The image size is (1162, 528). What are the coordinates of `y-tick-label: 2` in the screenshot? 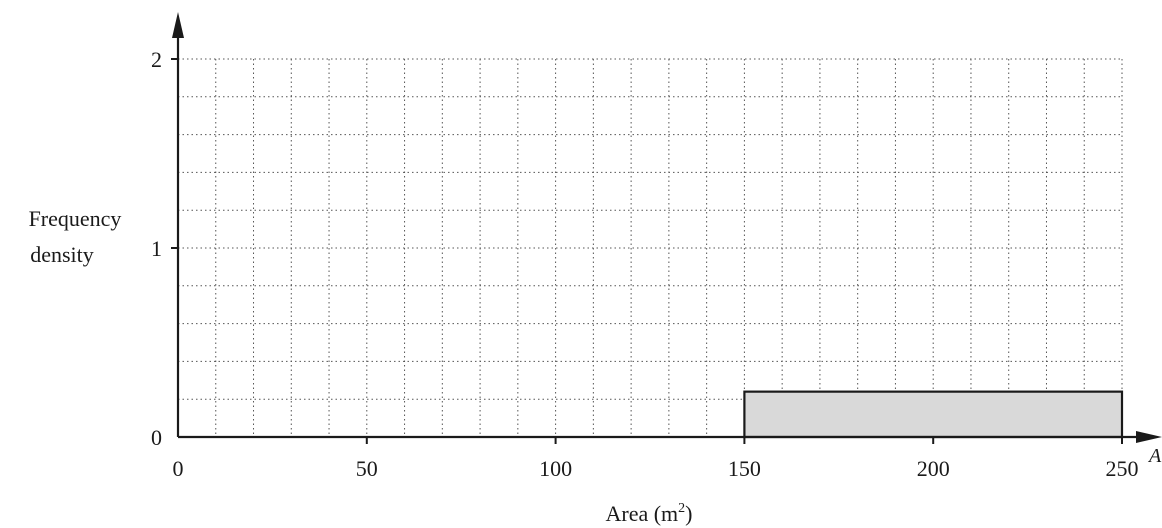 It's located at (156, 59).